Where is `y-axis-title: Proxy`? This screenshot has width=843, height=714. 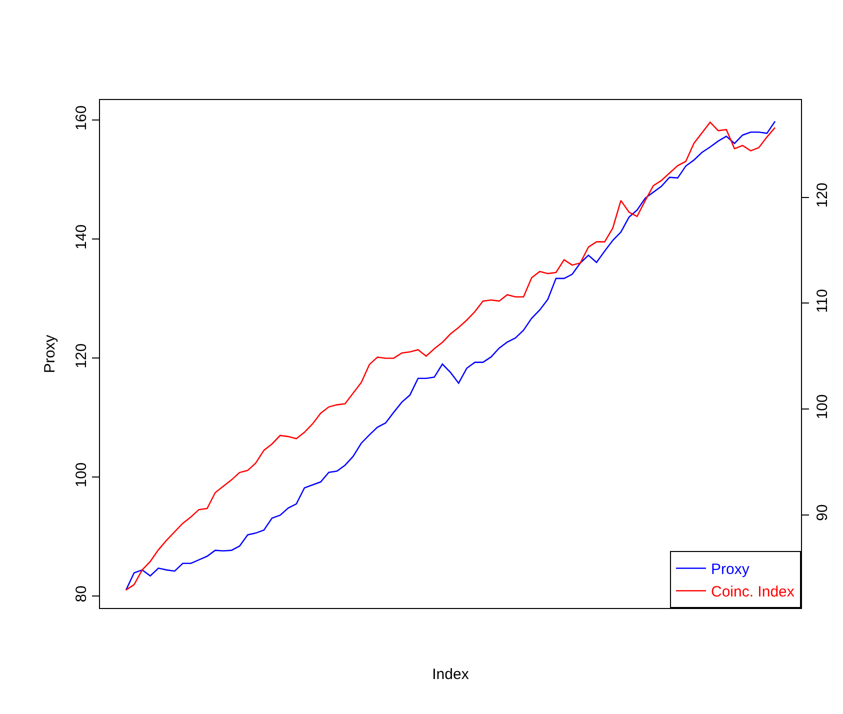
y-axis-title: Proxy is located at coordinates (49, 354).